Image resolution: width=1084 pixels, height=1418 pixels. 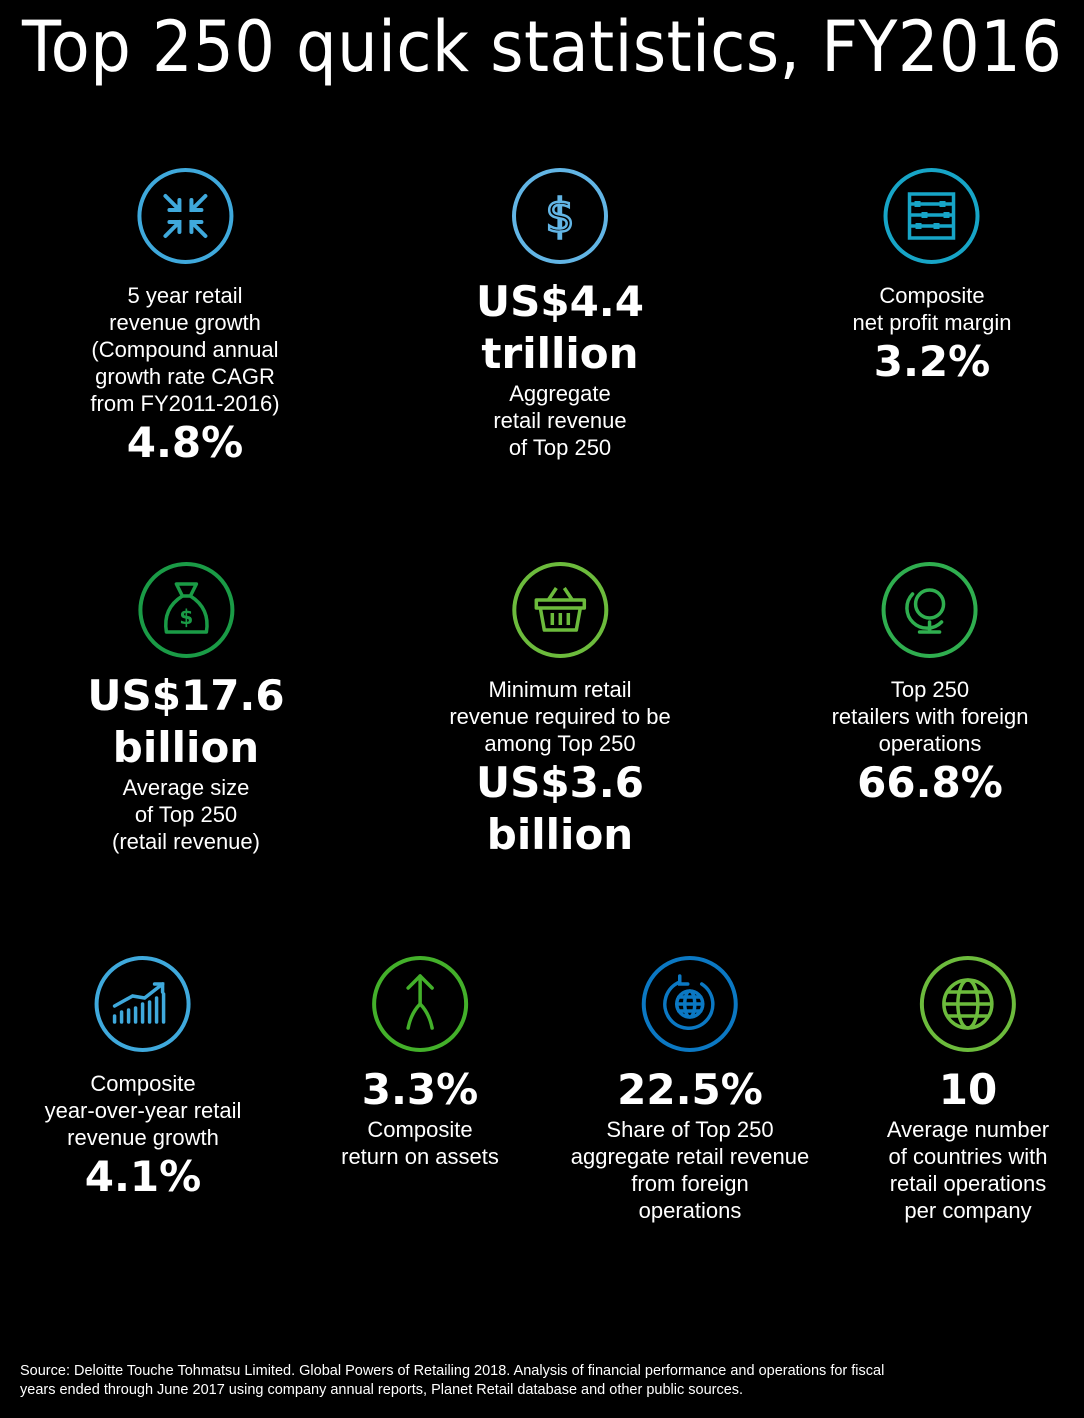 I want to click on stat-label-line: from foreign, so click(x=690, y=1183).